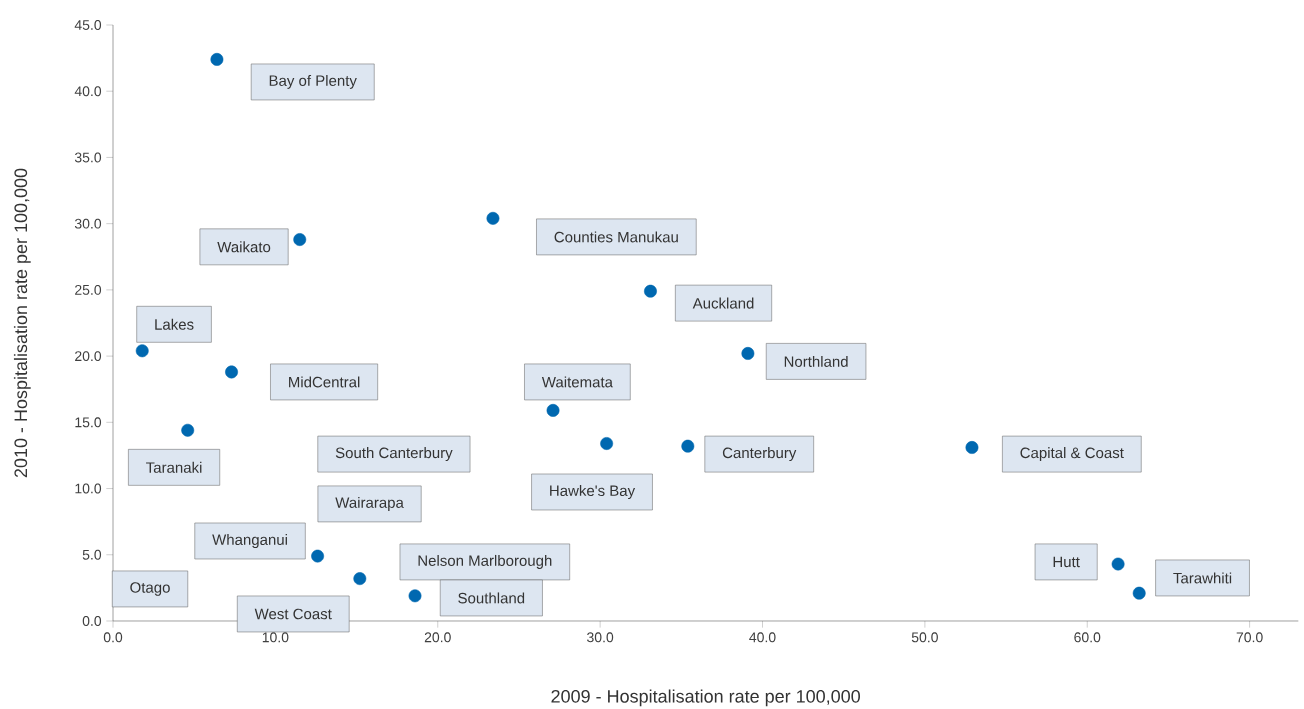 The image size is (1304, 709). What do you see at coordinates (616, 237) in the screenshot?
I see `annotation: Counties Manukau` at bounding box center [616, 237].